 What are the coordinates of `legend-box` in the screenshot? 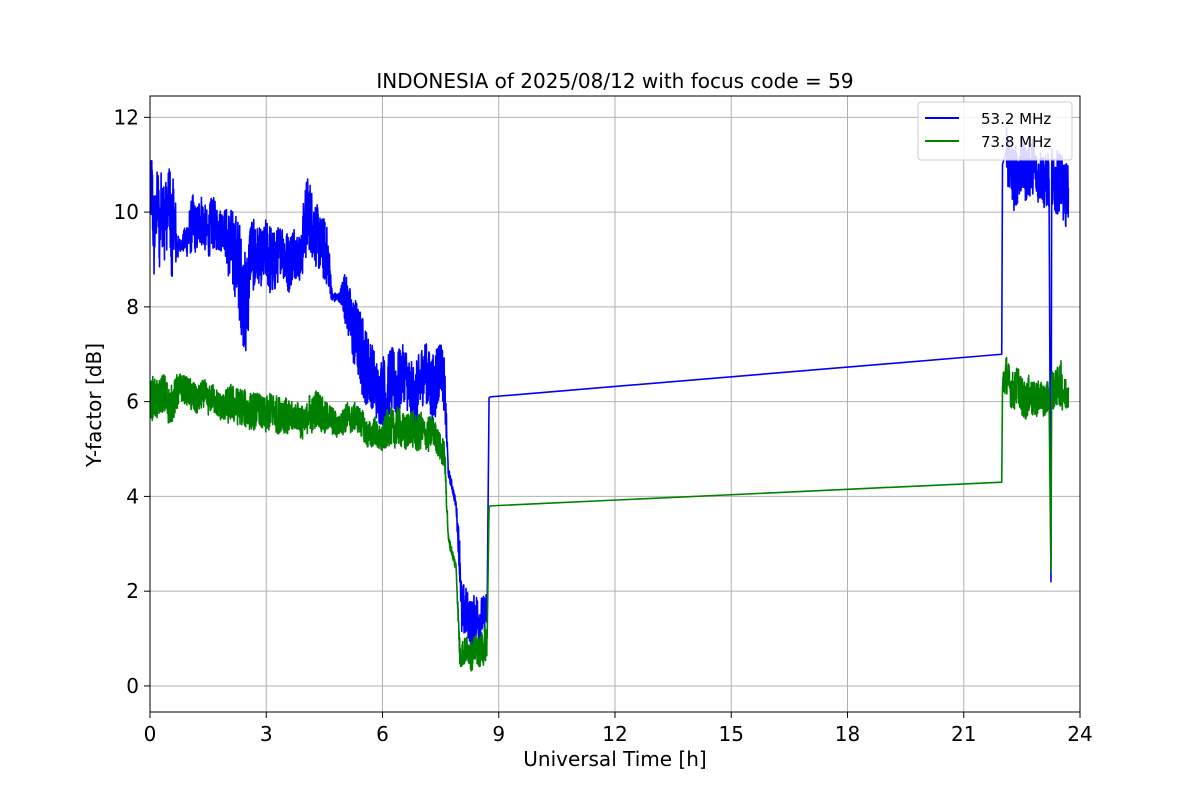 It's located at (995, 131).